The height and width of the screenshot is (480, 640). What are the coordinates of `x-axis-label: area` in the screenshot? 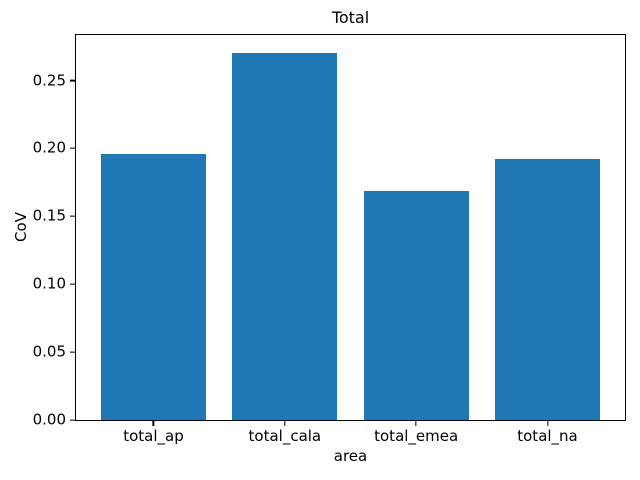 It's located at (350, 456).